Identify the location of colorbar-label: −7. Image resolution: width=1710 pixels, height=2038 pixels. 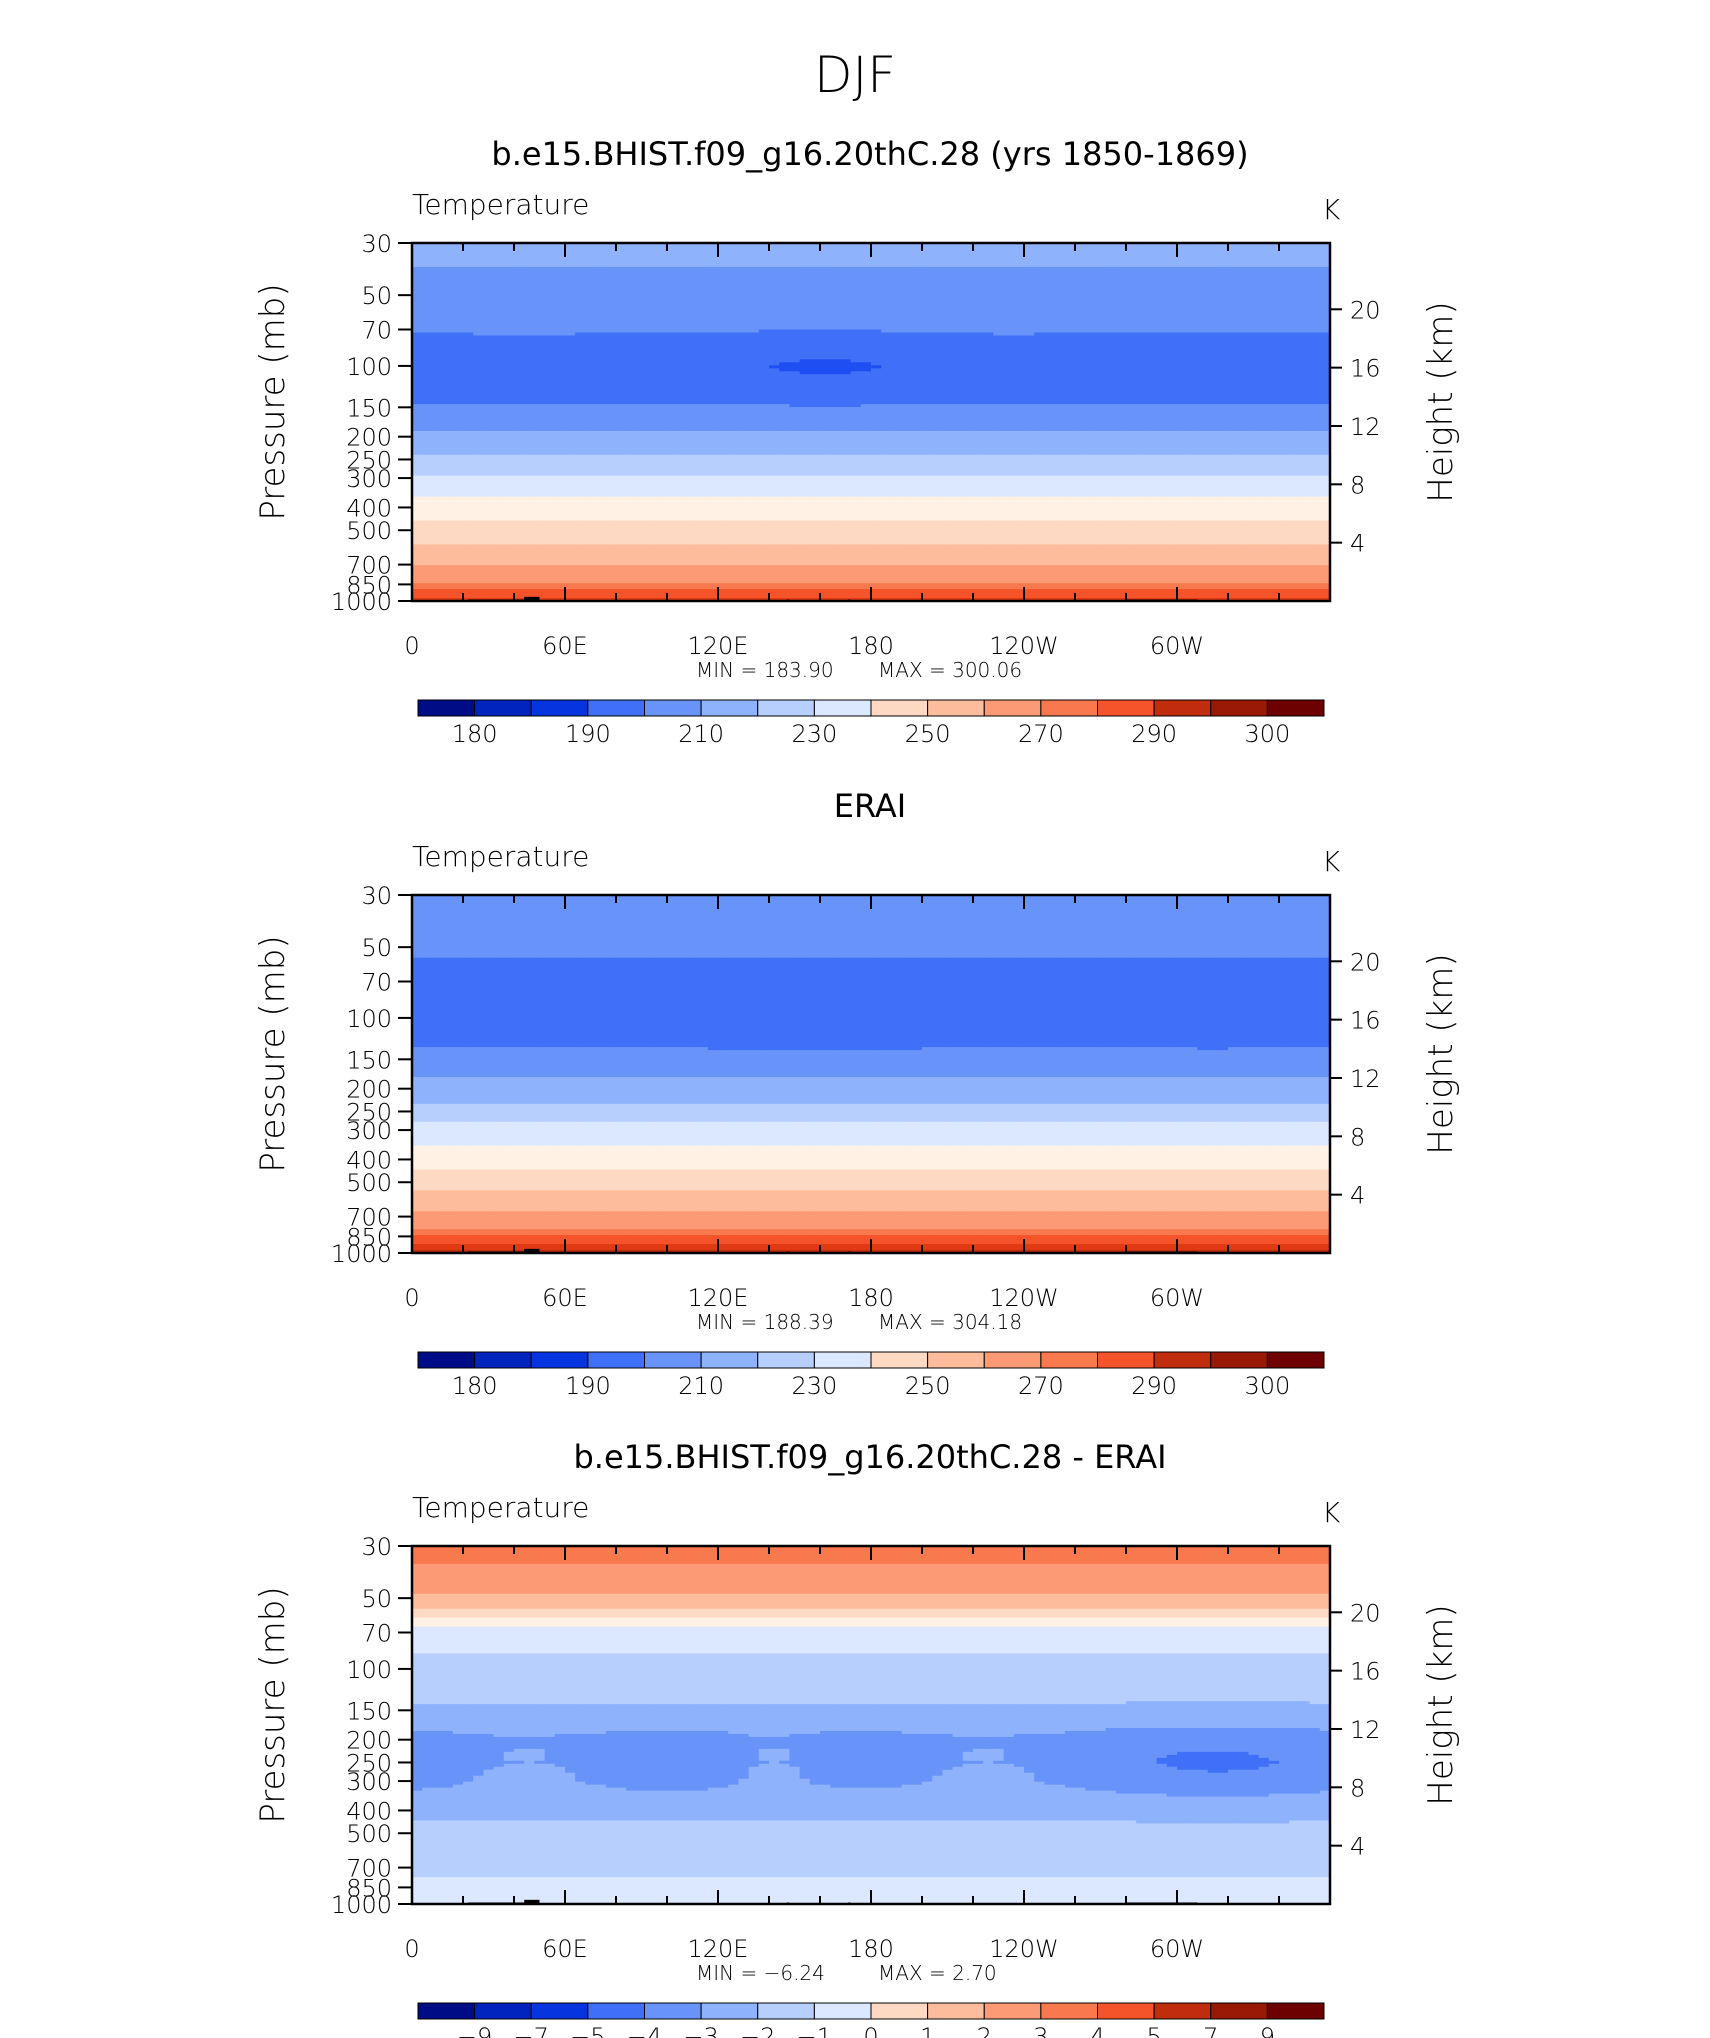
(531, 2030).